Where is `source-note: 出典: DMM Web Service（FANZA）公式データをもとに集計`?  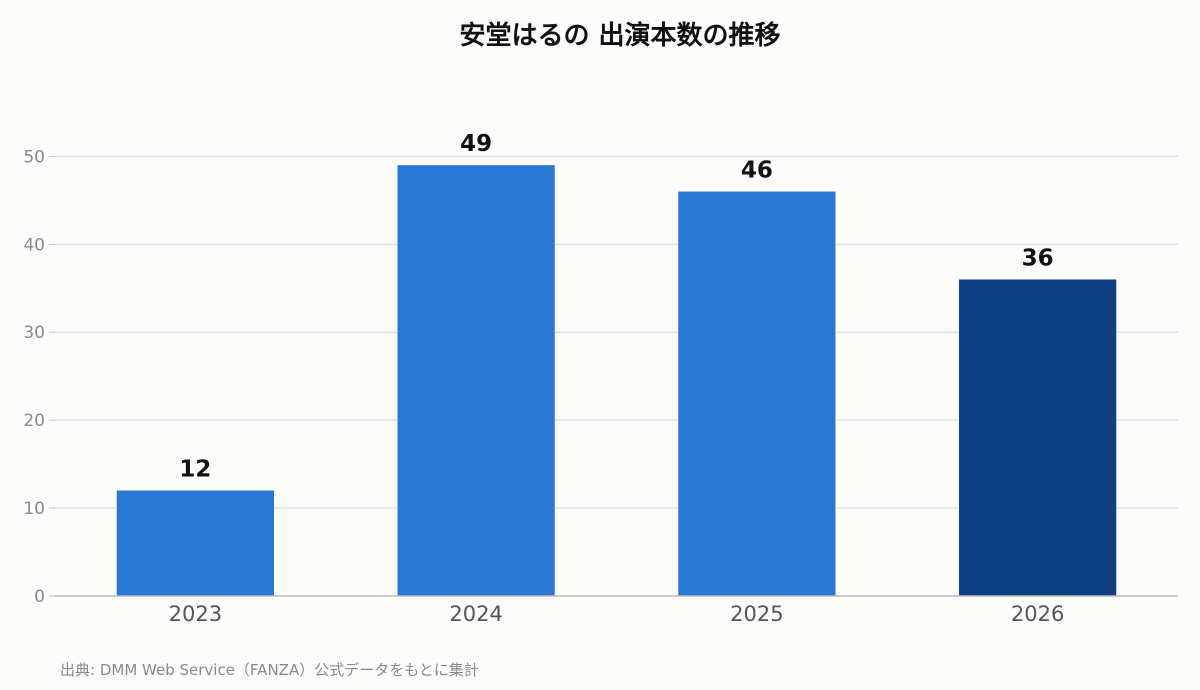 source-note: 出典: DMM Web Service（FANZA）公式データをもとに集計 is located at coordinates (269, 670).